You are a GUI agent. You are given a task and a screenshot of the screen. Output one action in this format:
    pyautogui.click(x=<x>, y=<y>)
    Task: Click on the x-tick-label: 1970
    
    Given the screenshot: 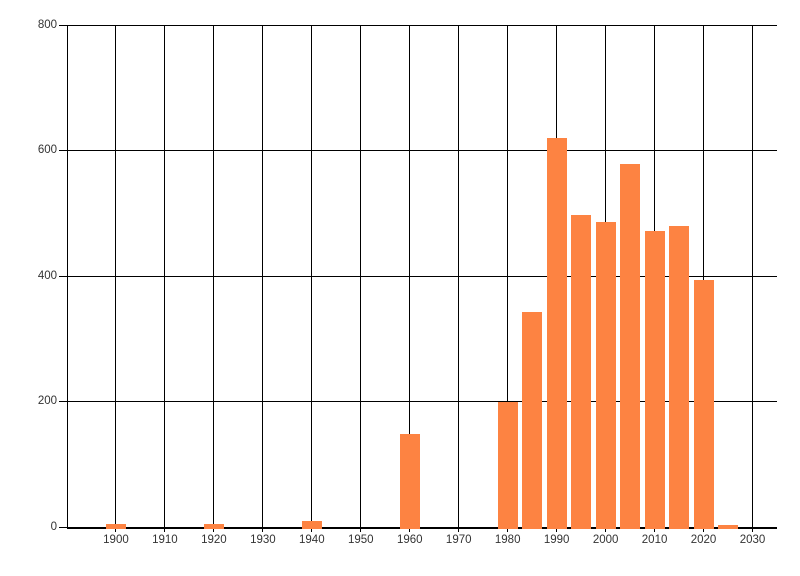 What is the action you would take?
    pyautogui.click(x=458, y=540)
    